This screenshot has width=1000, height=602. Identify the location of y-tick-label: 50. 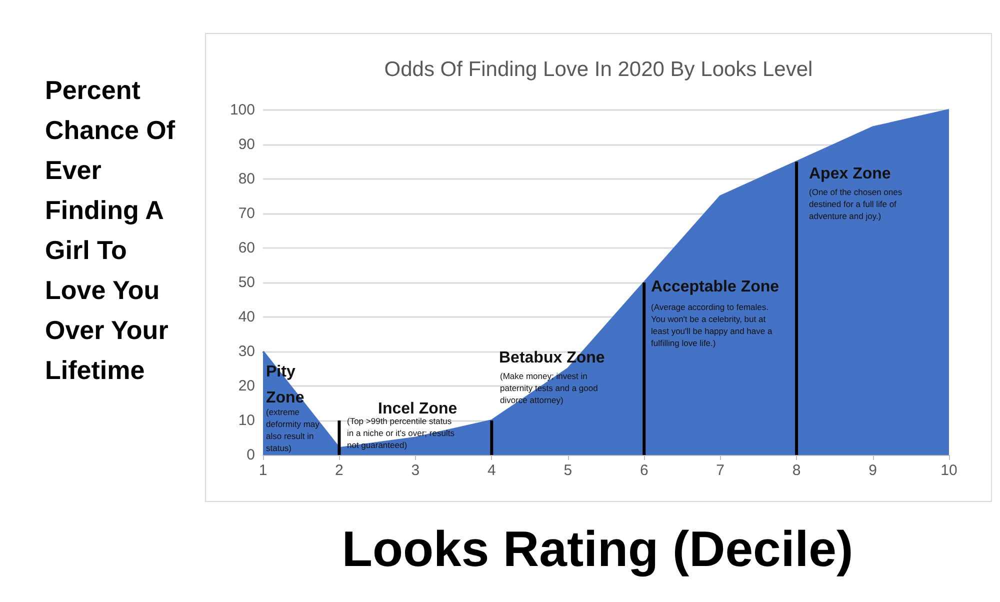
(246, 282).